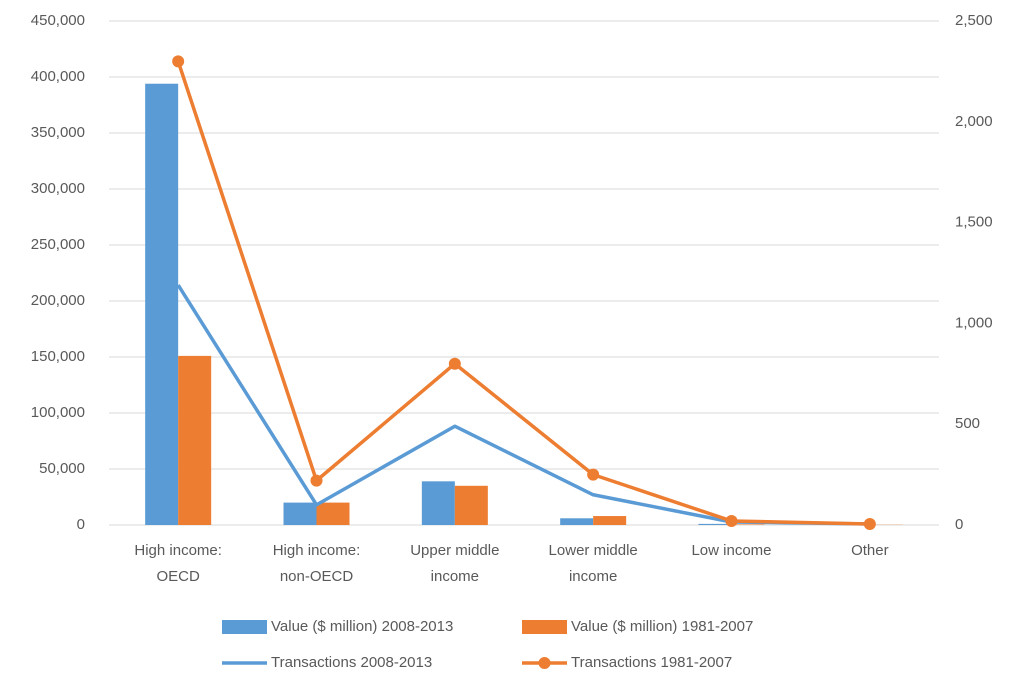  Describe the element at coordinates (870, 550) in the screenshot. I see `x-tick-label: Other` at that location.